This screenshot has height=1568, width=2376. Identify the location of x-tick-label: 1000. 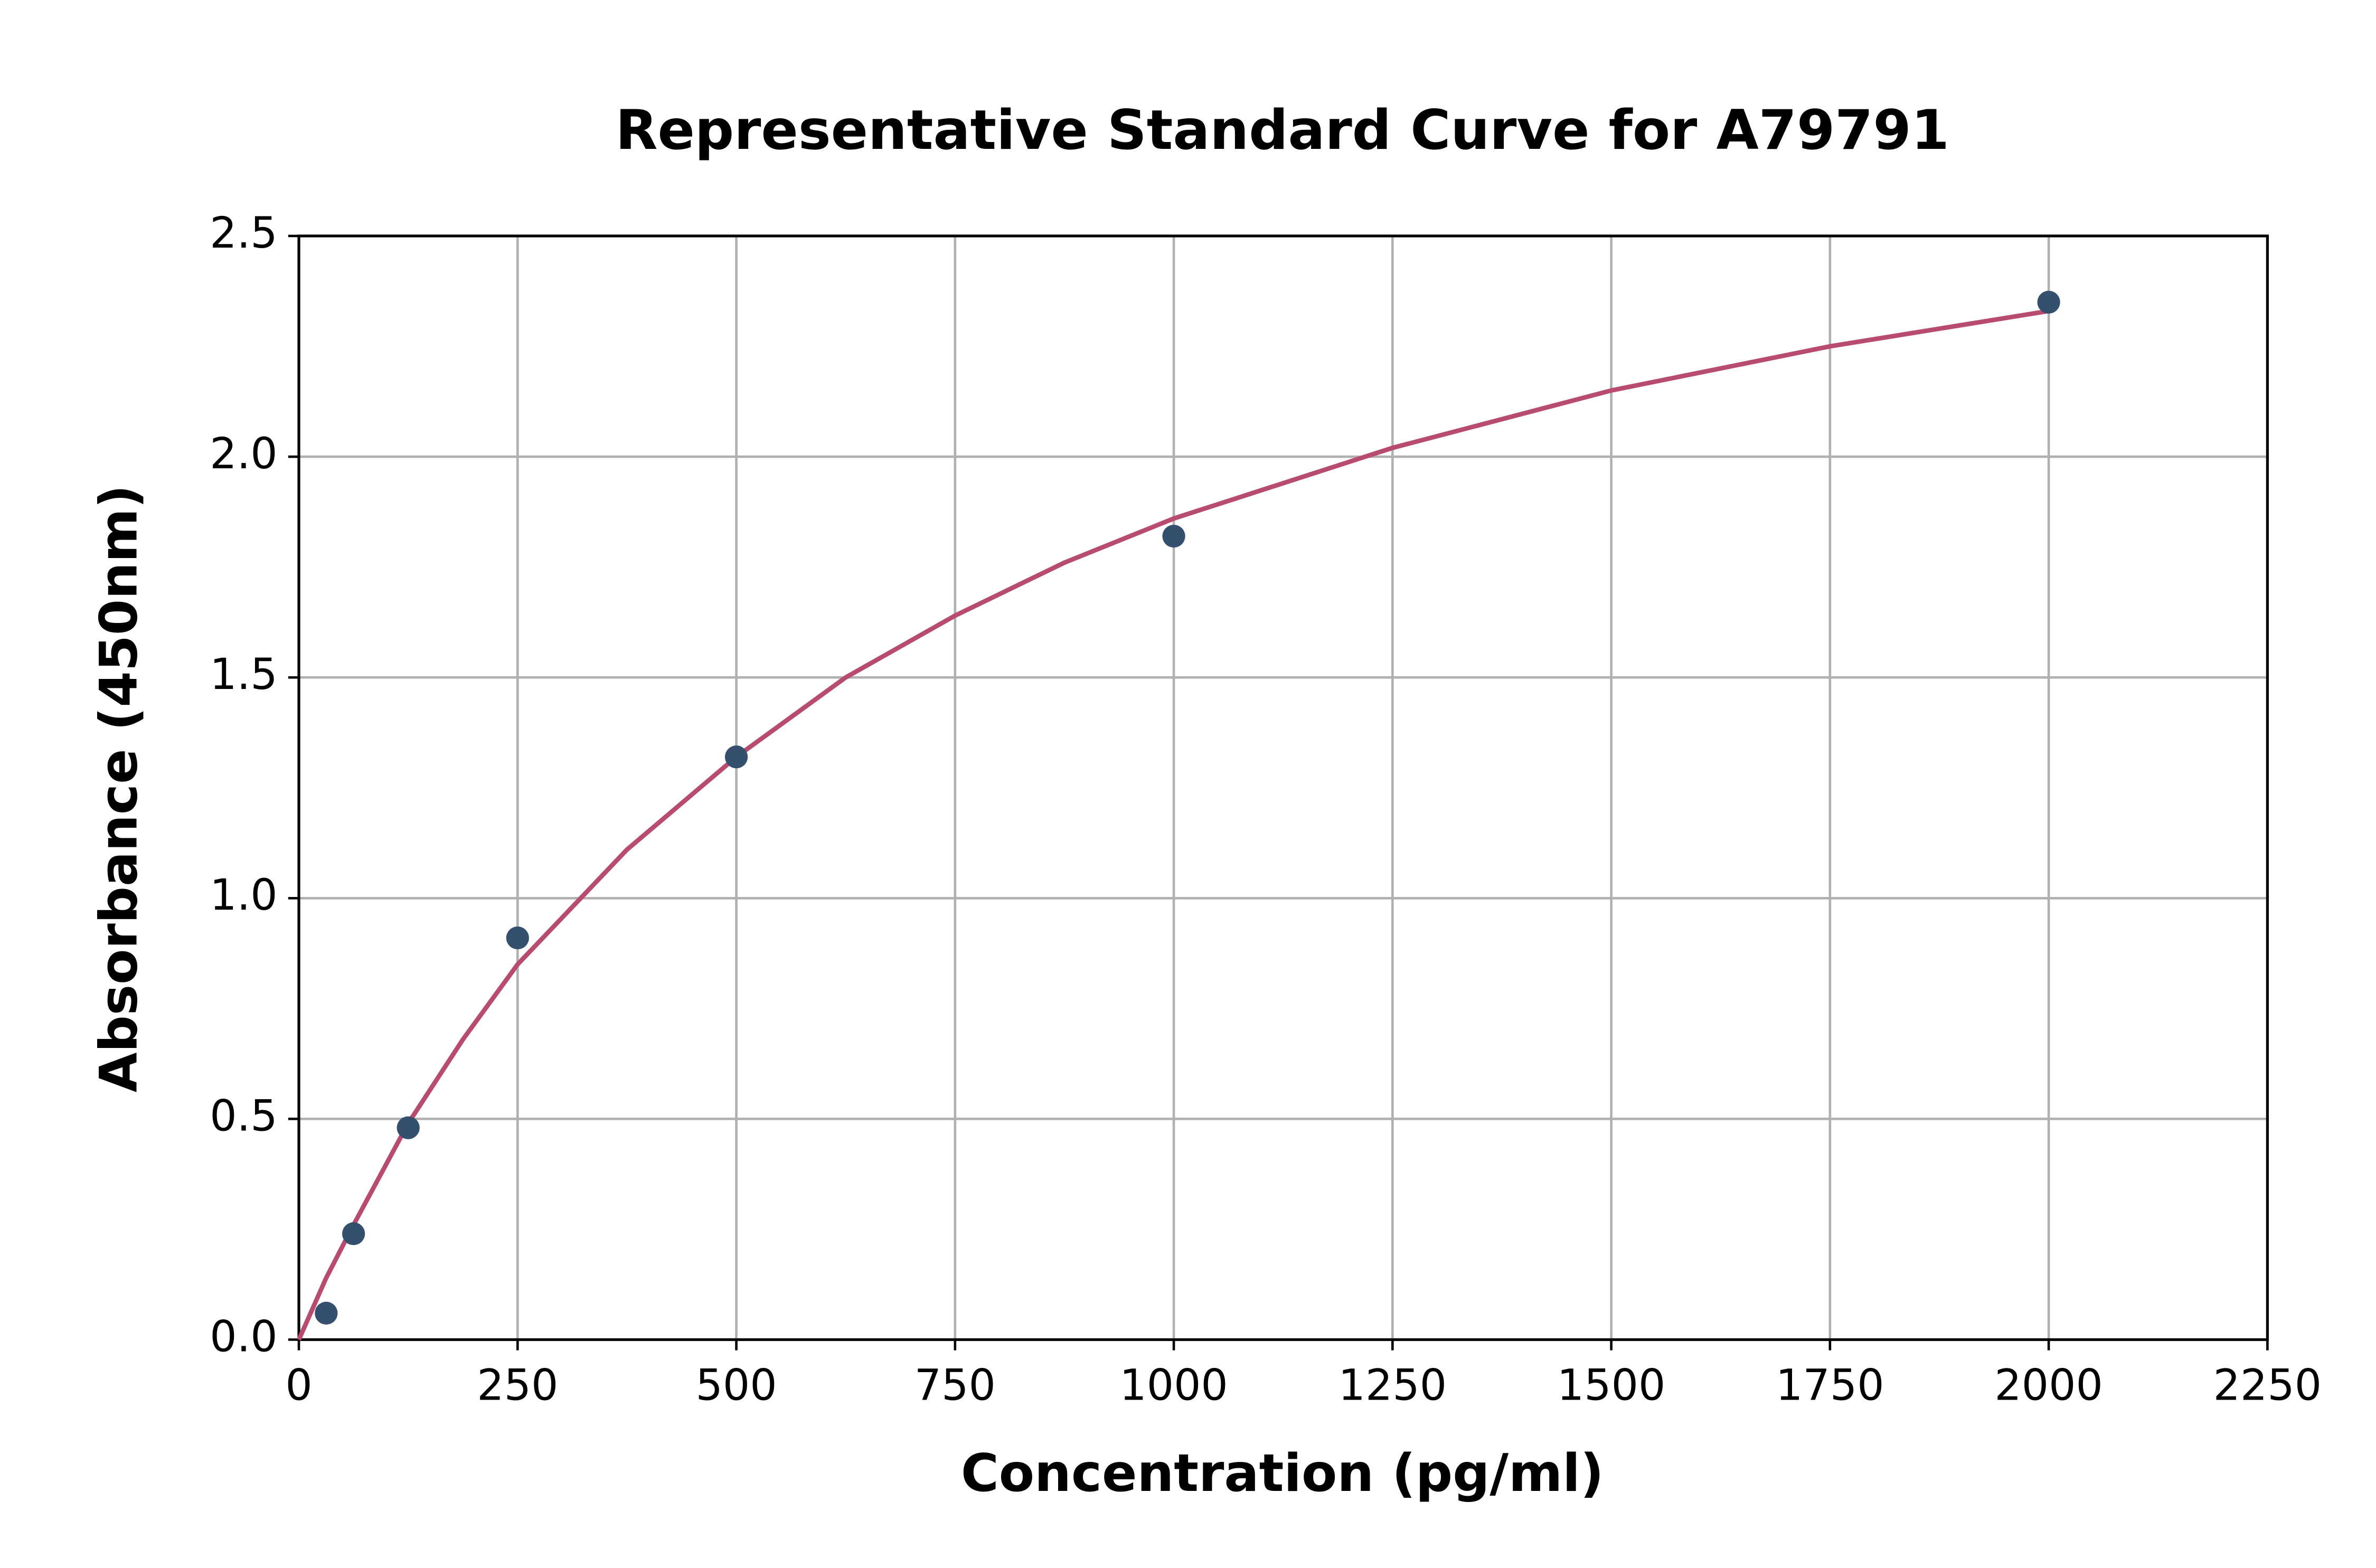
(1174, 1386).